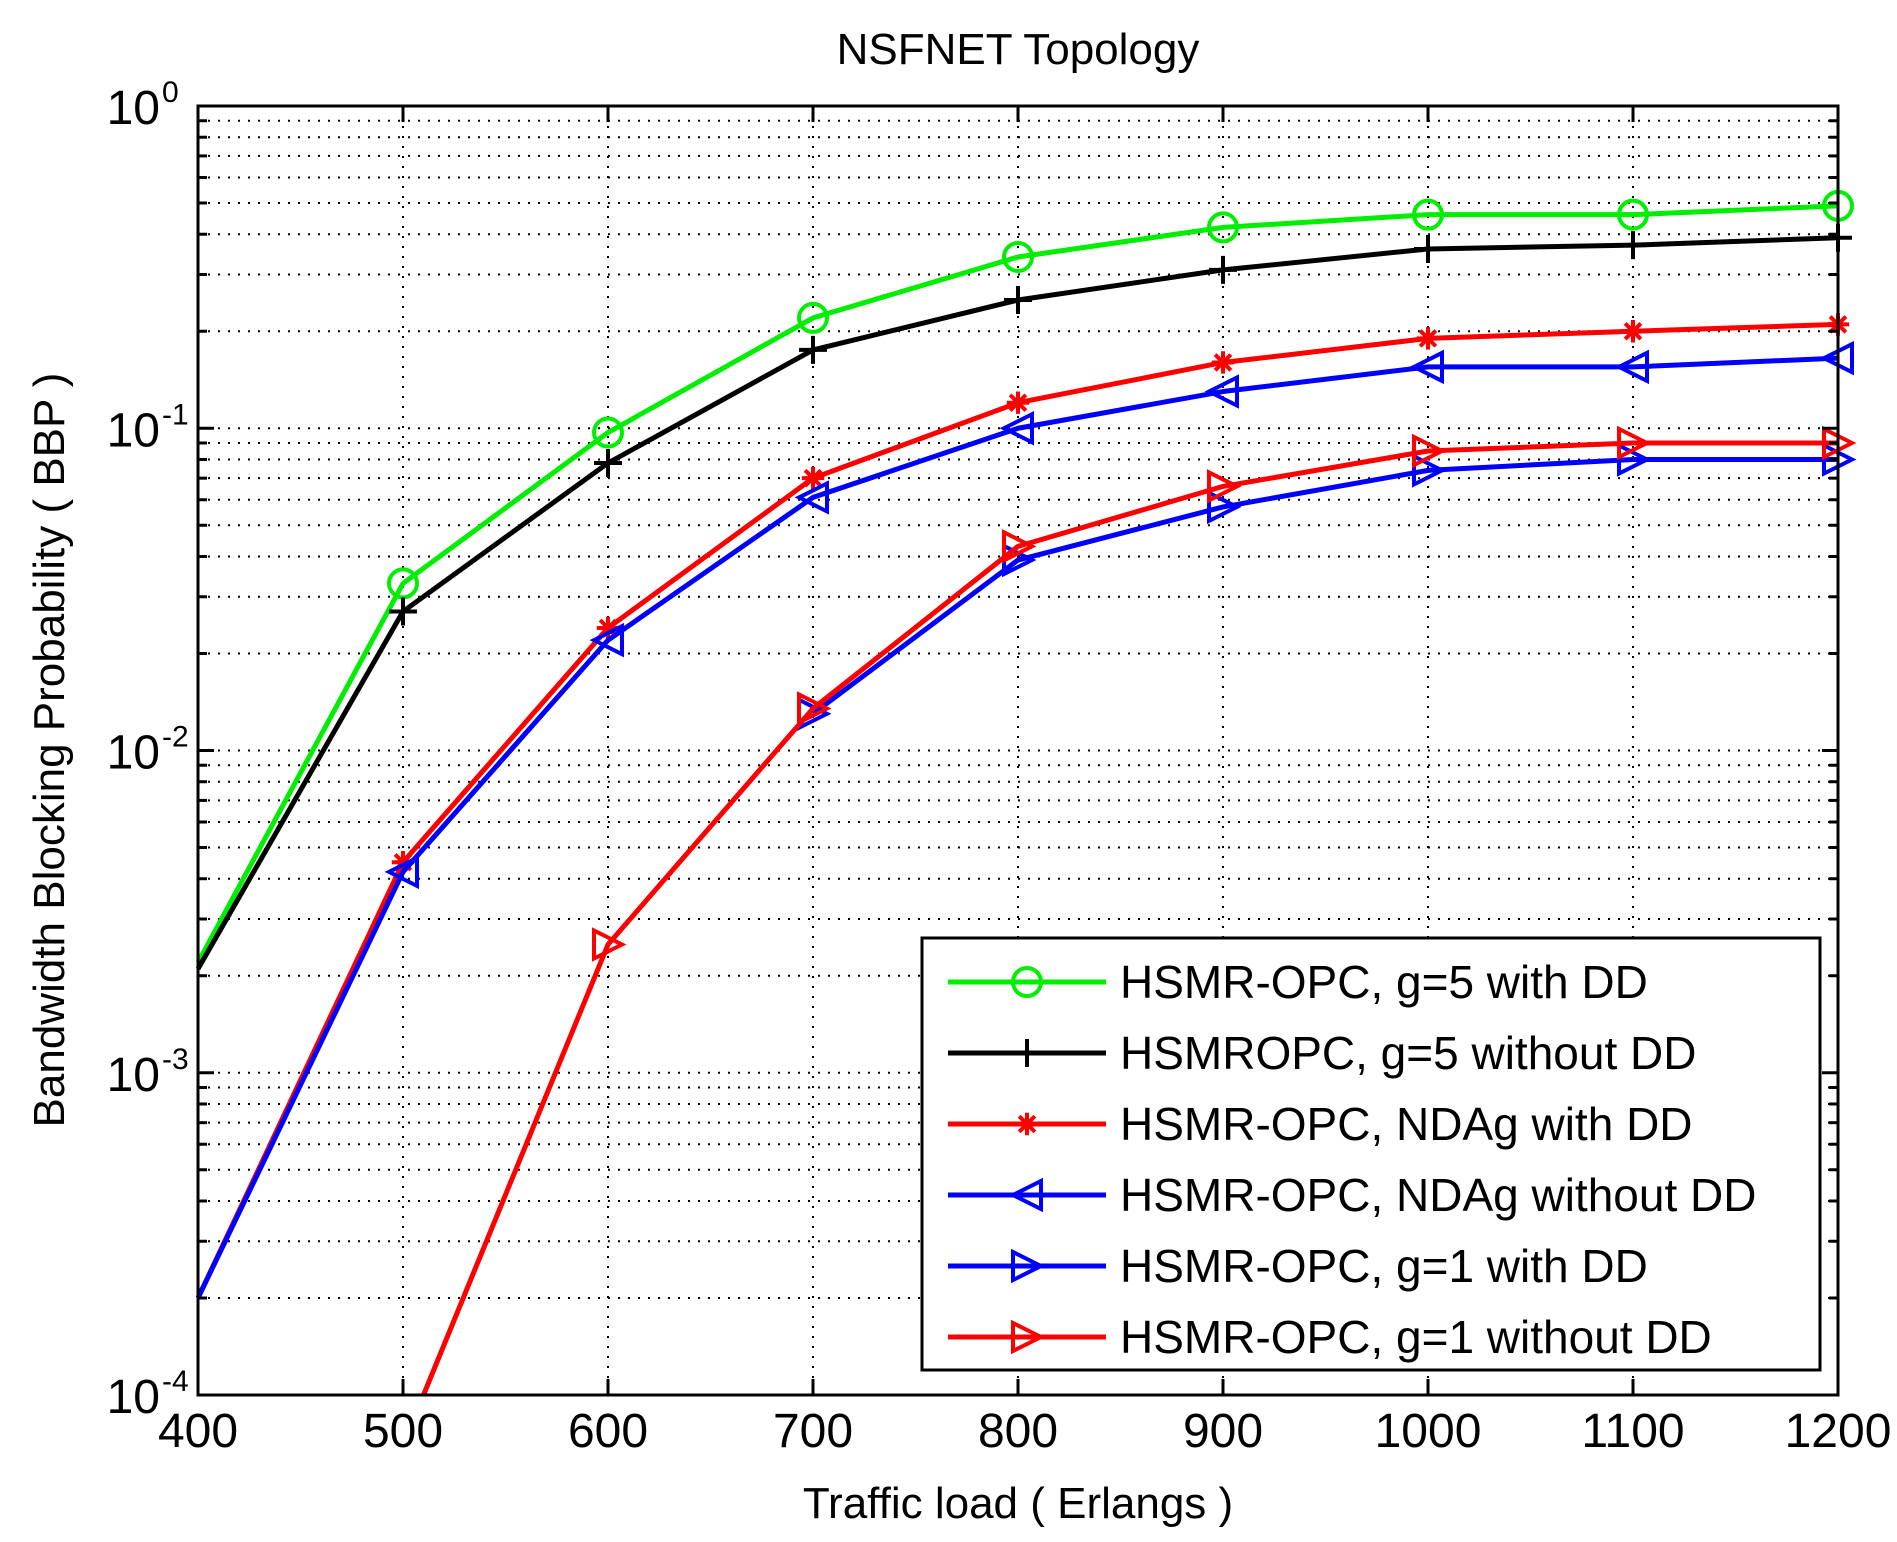  What do you see at coordinates (1632, 1431) in the screenshot?
I see `x-tick-label: 1100` at bounding box center [1632, 1431].